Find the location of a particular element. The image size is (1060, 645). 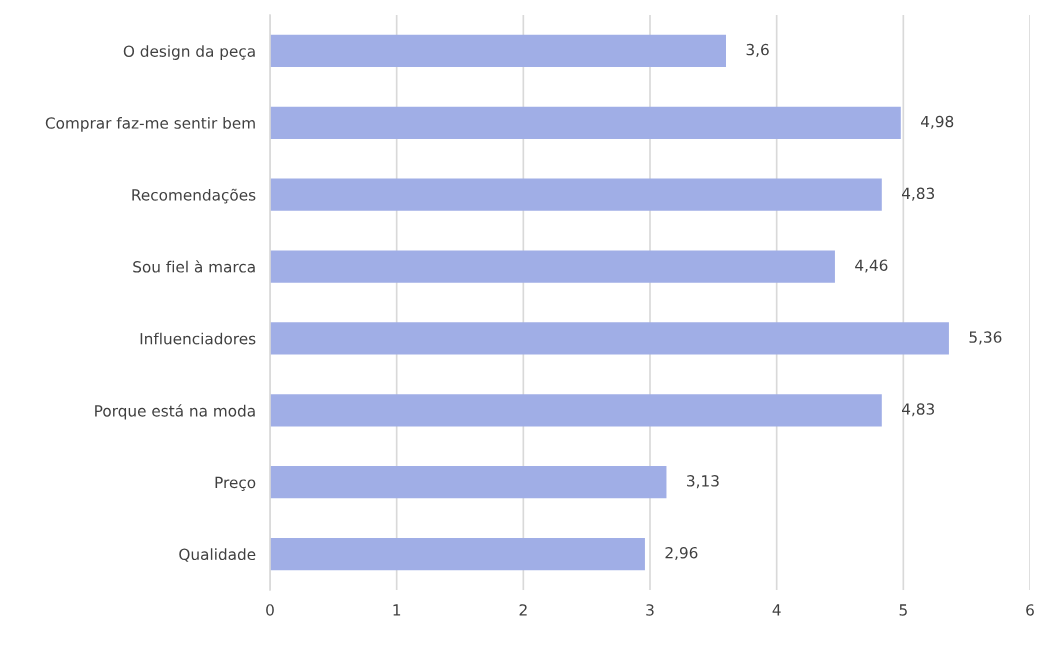

y-tick-label: Qualidade is located at coordinates (217, 555).